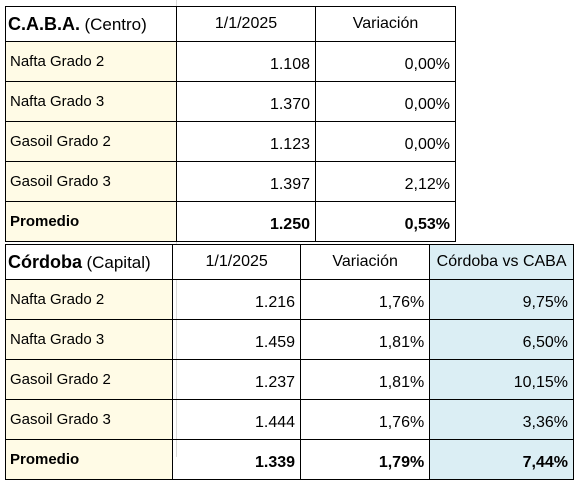 This screenshot has height=480, width=574. I want to click on caba-title-cell: C.A.B.A. (Centro), so click(91, 24).